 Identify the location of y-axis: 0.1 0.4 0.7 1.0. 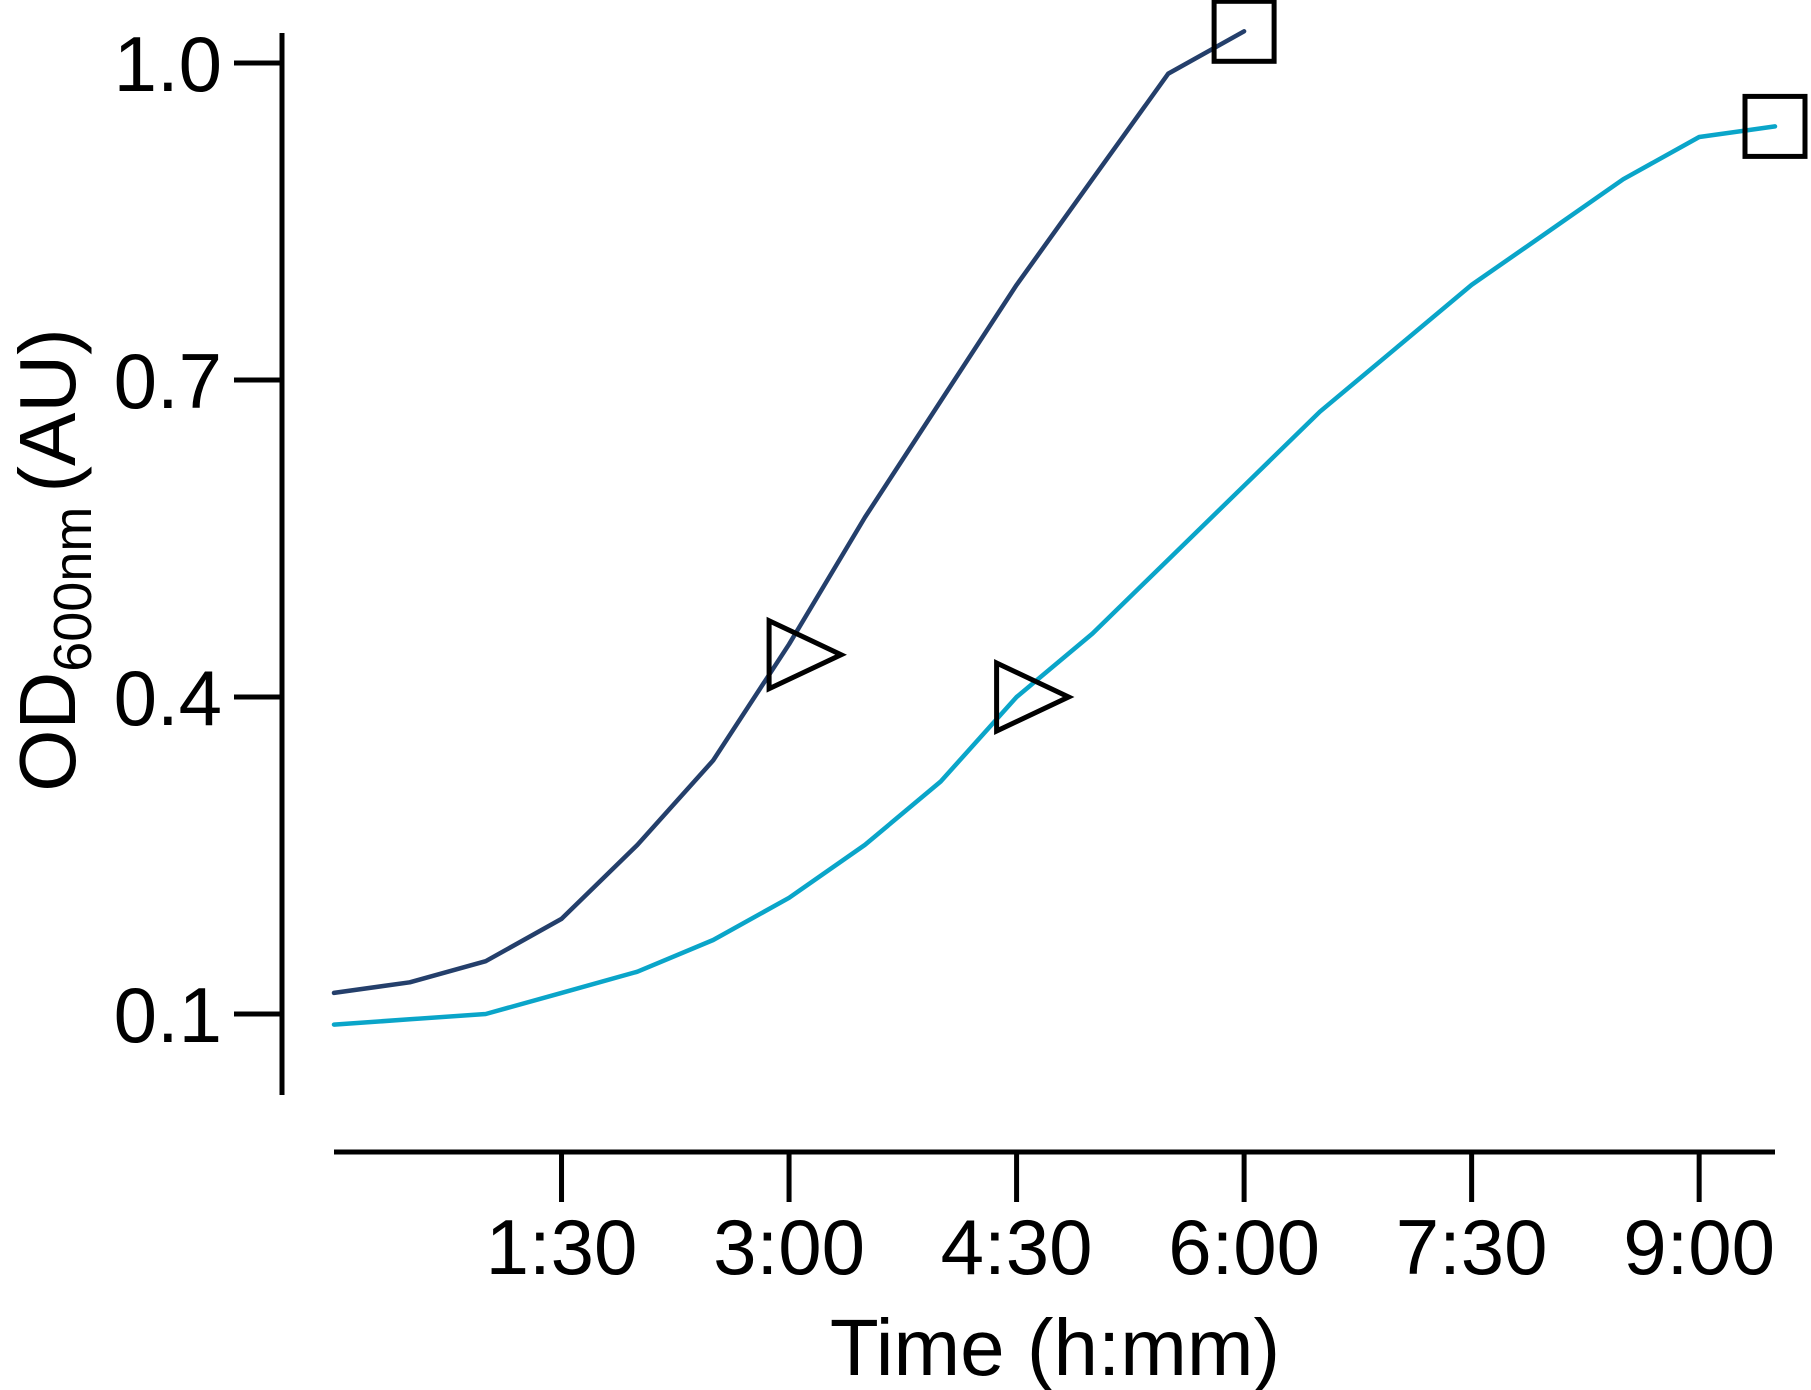
(199, 557).